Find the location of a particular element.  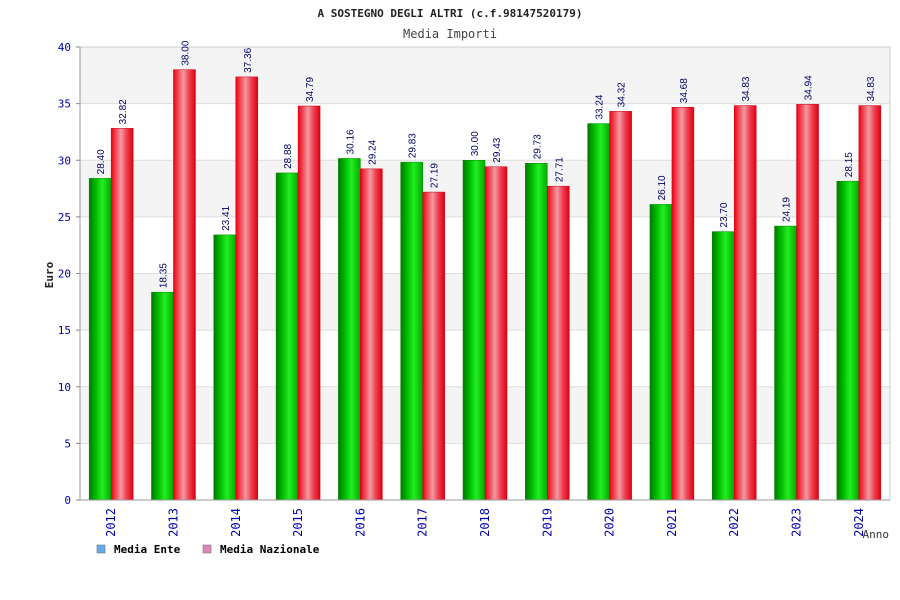

data-label: 30.16 is located at coordinates (350, 141).